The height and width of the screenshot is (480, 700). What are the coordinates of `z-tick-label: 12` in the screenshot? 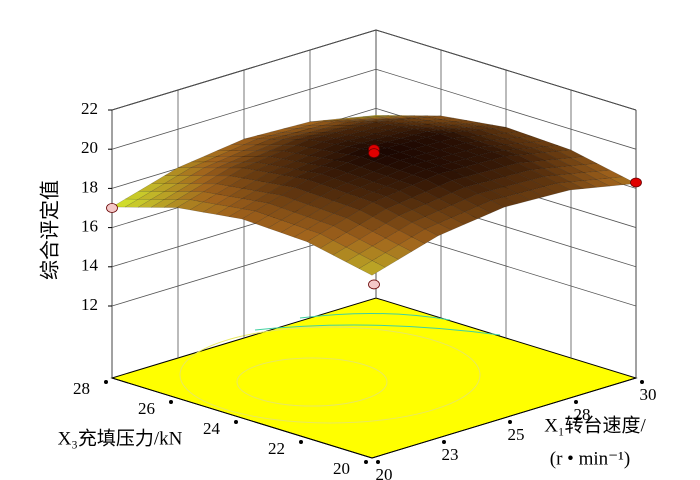 It's located at (89, 304).